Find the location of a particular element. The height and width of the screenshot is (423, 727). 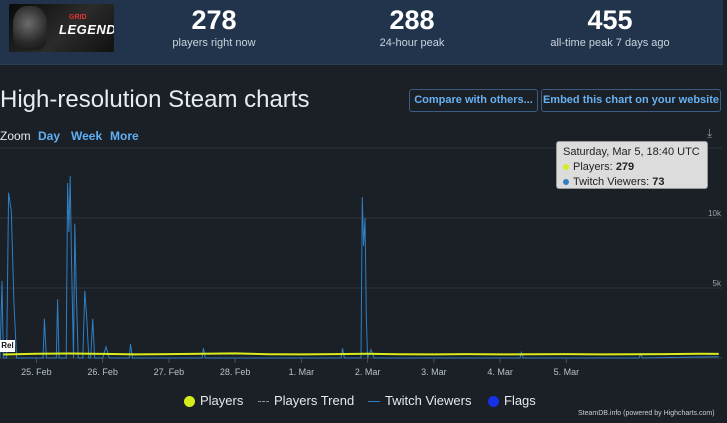

legend-flags: Flags is located at coordinates (512, 400).